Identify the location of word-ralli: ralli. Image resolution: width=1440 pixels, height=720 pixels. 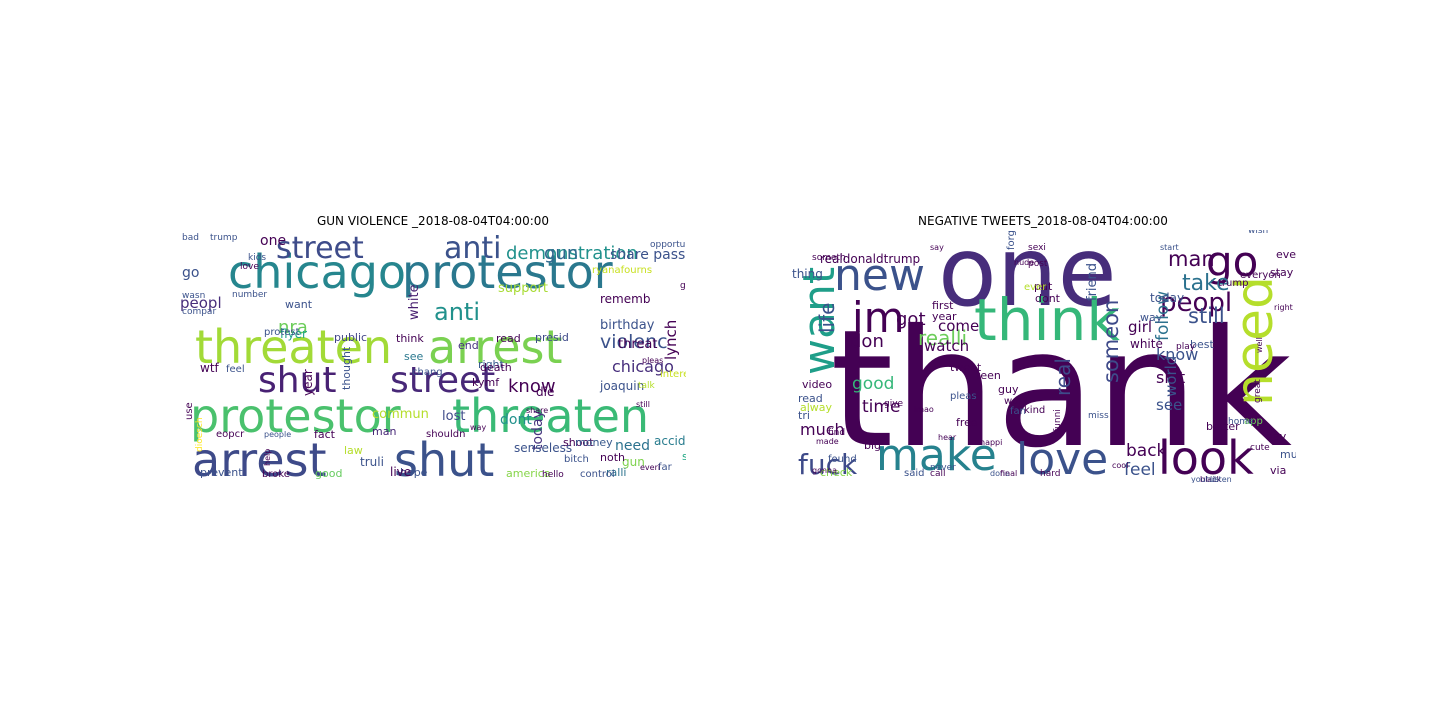
(616, 472).